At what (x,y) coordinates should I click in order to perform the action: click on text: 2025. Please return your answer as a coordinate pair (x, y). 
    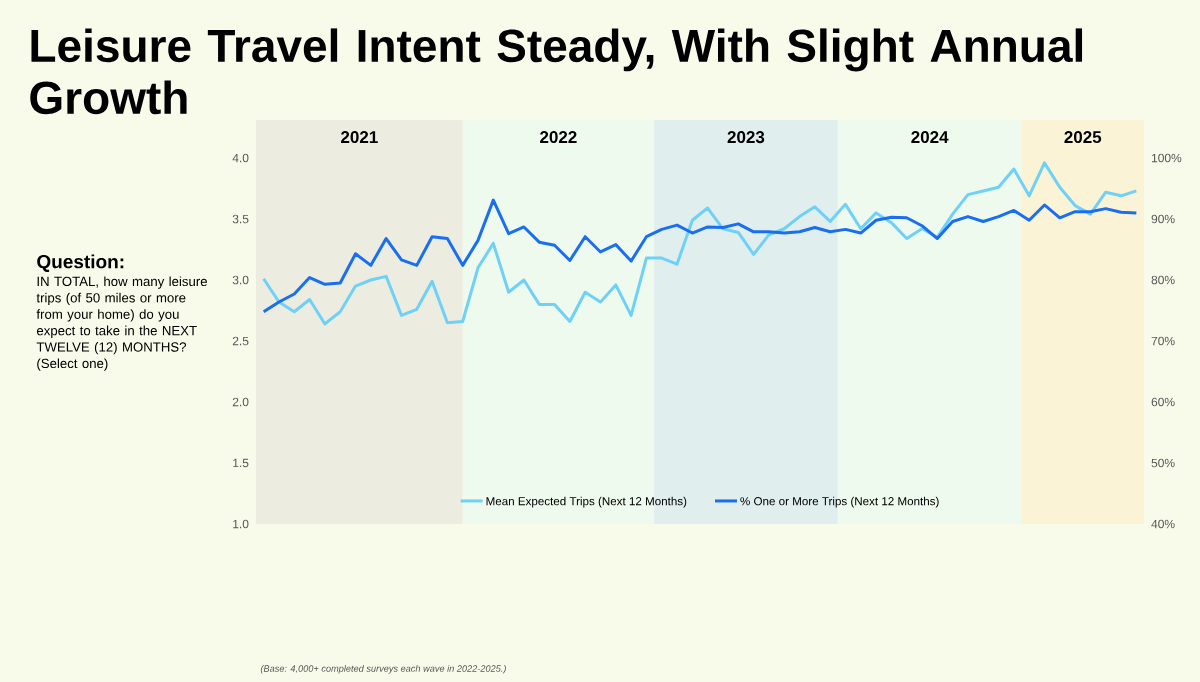
    Looking at the image, I should click on (1083, 137).